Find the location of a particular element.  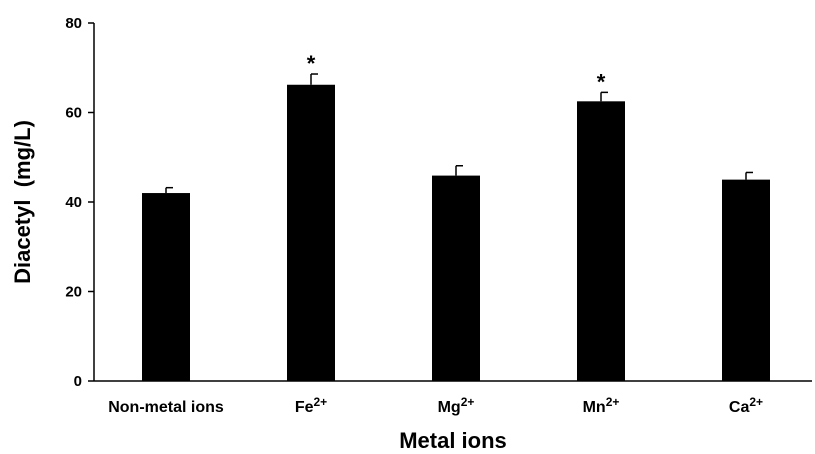

x-tick-label: Mg2+ is located at coordinates (456, 405).